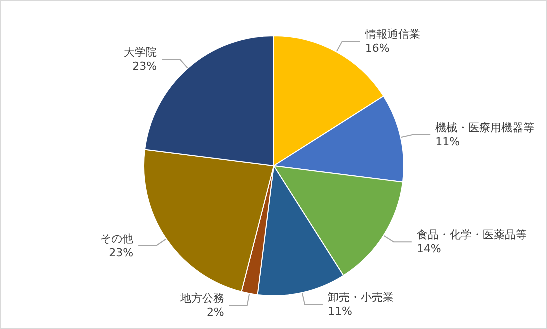 The height and width of the screenshot is (329, 547). What do you see at coordinates (471, 235) in the screenshot?
I see `slice-label: 食品・化学・医薬品等` at bounding box center [471, 235].